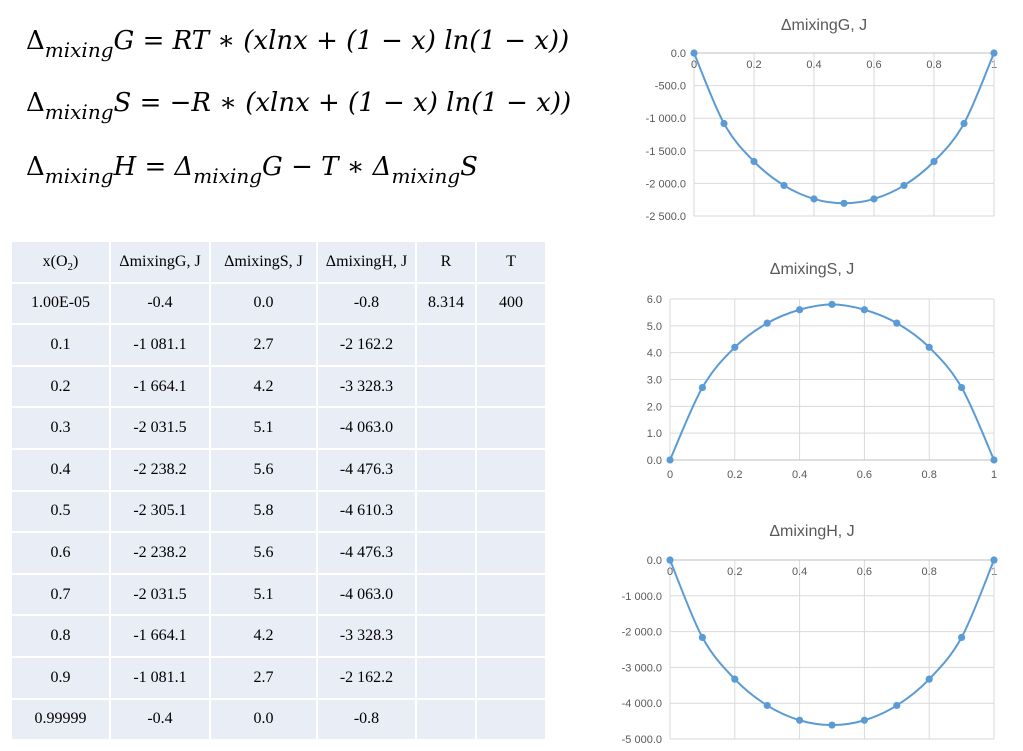  I want to click on table-cell: 8.314, so click(446, 303).